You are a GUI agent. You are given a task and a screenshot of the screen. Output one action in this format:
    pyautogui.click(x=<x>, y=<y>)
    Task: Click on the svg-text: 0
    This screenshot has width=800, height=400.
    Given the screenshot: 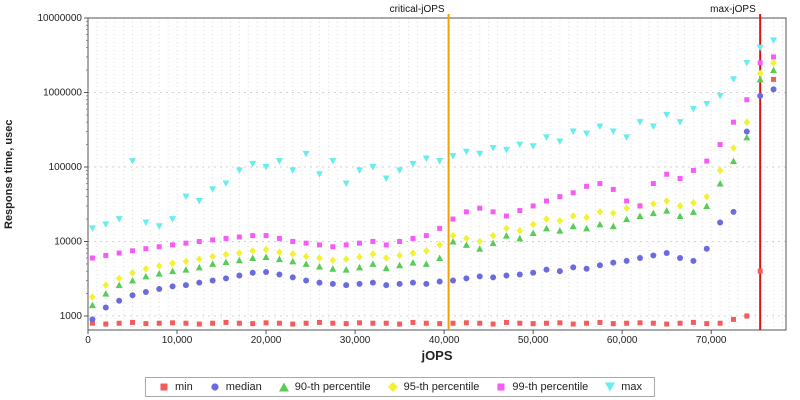 What is the action you would take?
    pyautogui.click(x=88, y=340)
    